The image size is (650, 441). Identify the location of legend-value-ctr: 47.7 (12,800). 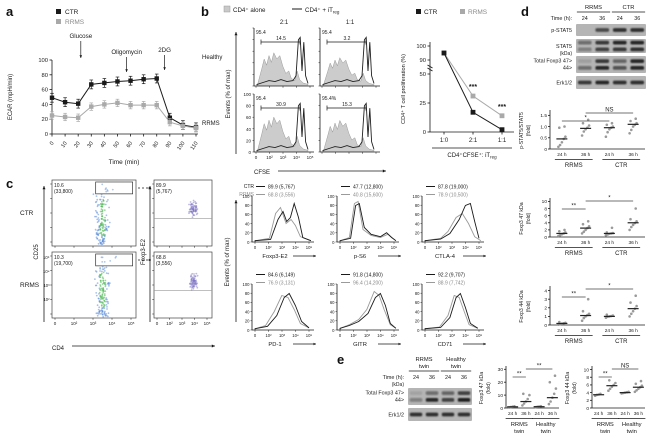
(368, 188).